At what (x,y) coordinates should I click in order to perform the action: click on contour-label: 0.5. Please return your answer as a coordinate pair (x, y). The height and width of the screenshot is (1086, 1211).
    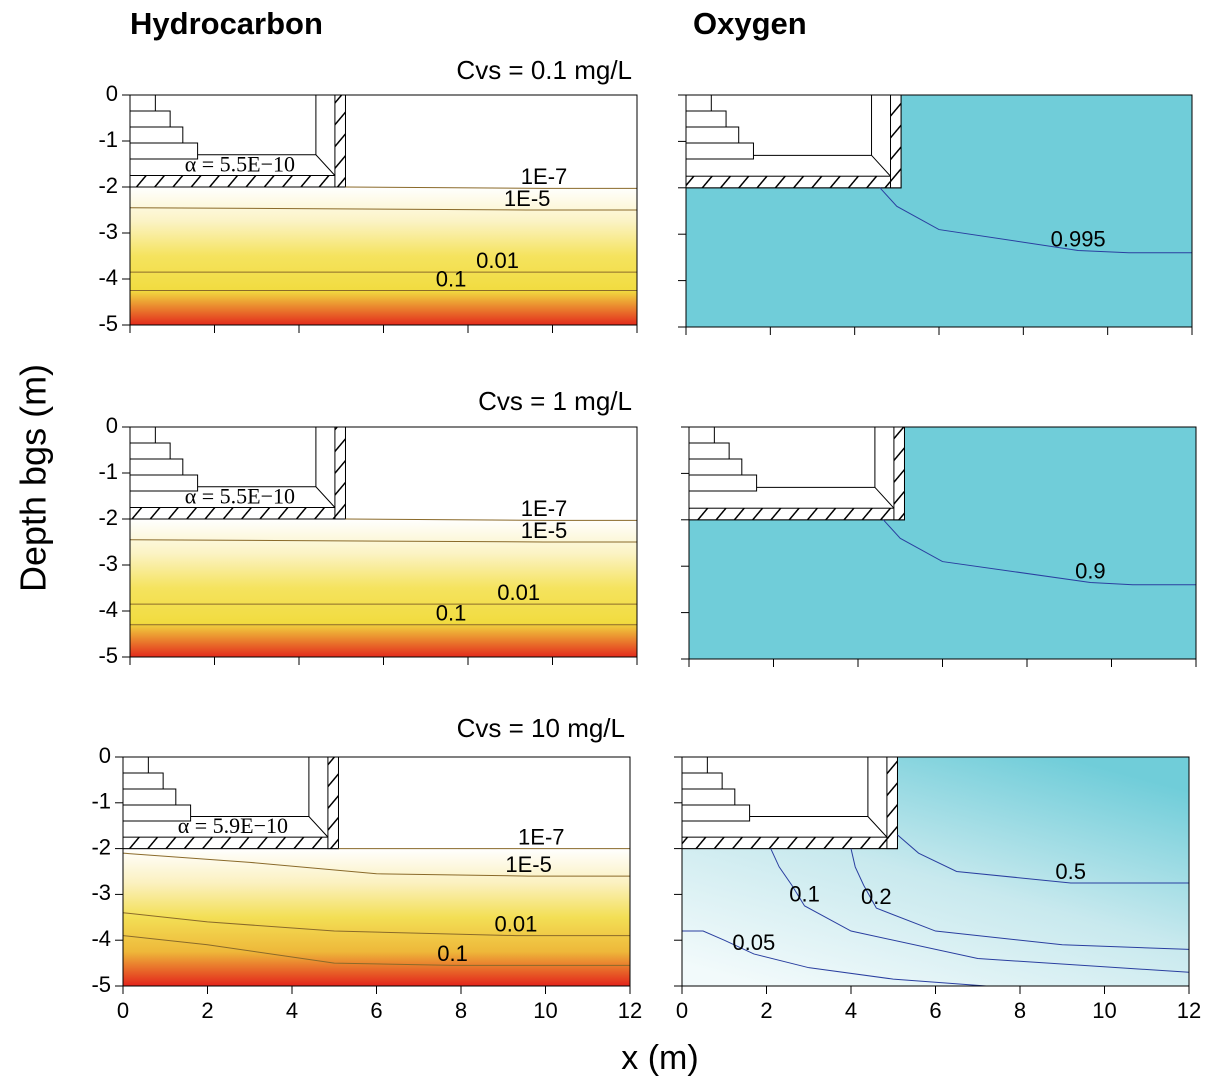
    Looking at the image, I should click on (1070, 871).